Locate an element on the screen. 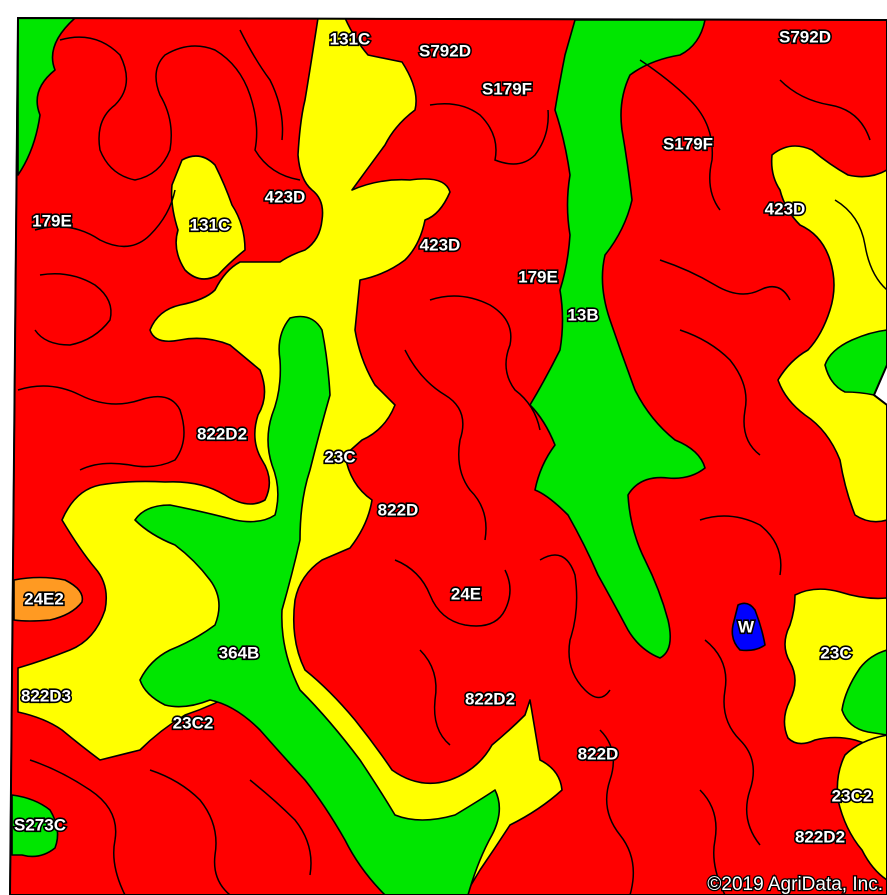  soil-polygon-green-273c is located at coordinates (35, 826).